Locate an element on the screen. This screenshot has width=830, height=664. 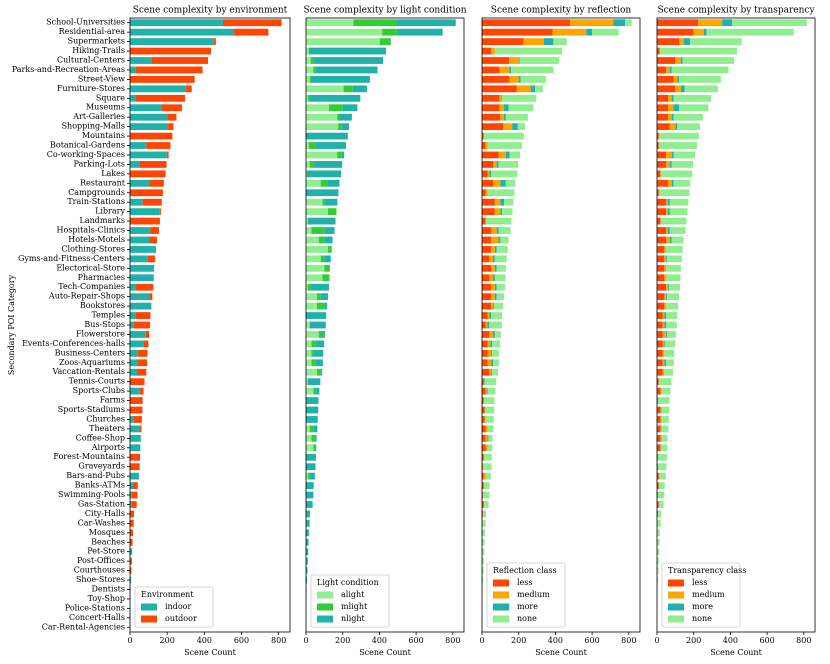
y-tick-label: Cultural-Centers is located at coordinates (91, 60).